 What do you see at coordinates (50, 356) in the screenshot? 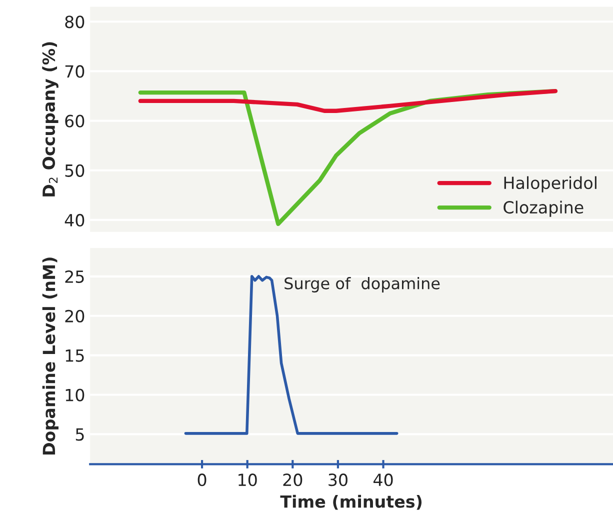
I see `y-axis-title: Dopamine Level (nM)` at bounding box center [50, 356].